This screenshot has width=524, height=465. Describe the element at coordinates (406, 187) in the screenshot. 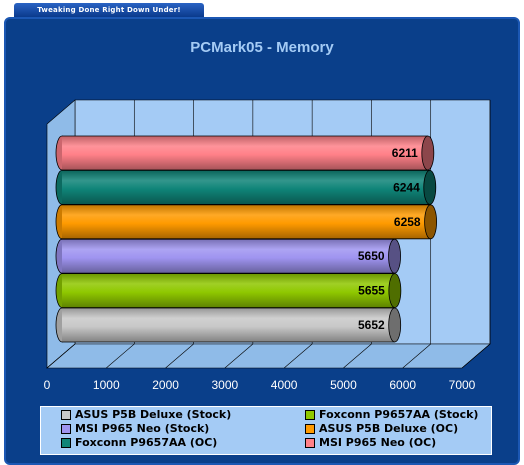

I see `bar-value-label: 6244` at that location.